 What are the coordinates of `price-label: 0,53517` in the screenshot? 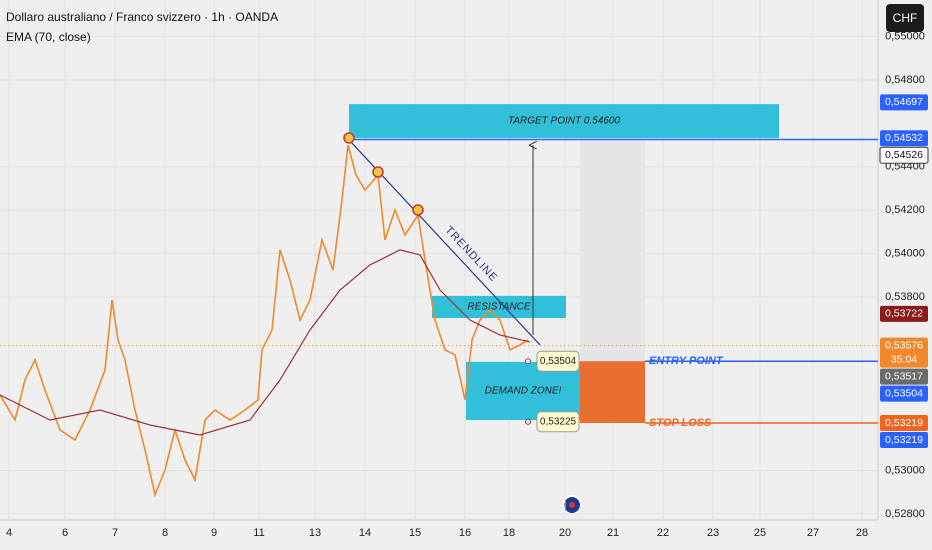 It's located at (904, 376).